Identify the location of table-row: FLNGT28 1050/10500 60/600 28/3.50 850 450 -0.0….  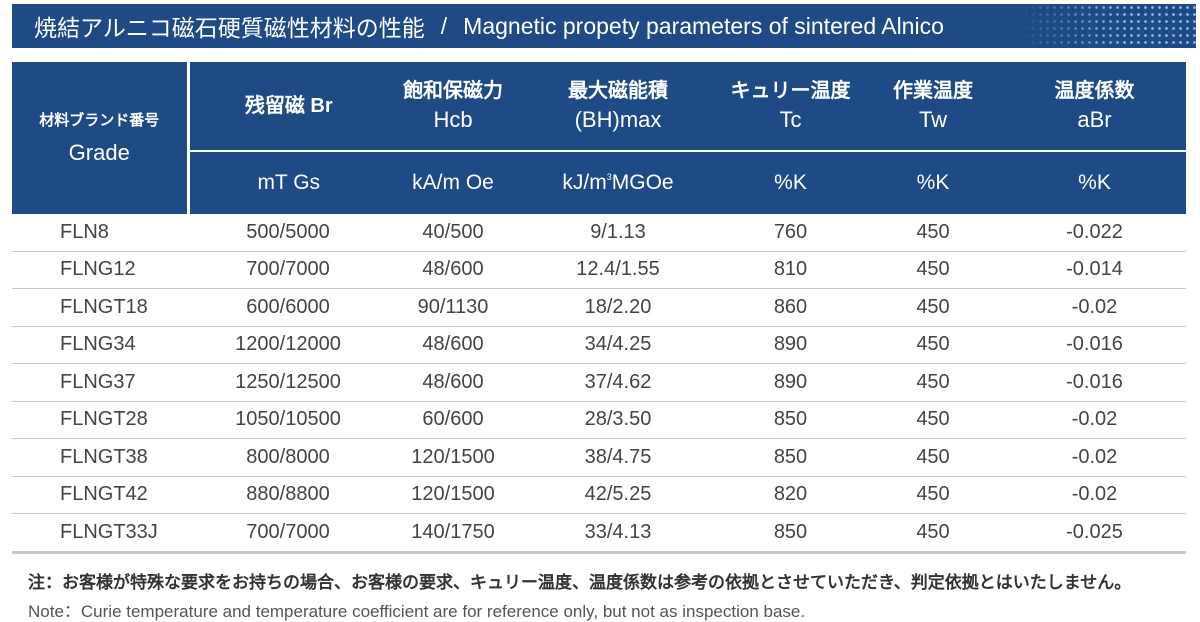
(599, 420).